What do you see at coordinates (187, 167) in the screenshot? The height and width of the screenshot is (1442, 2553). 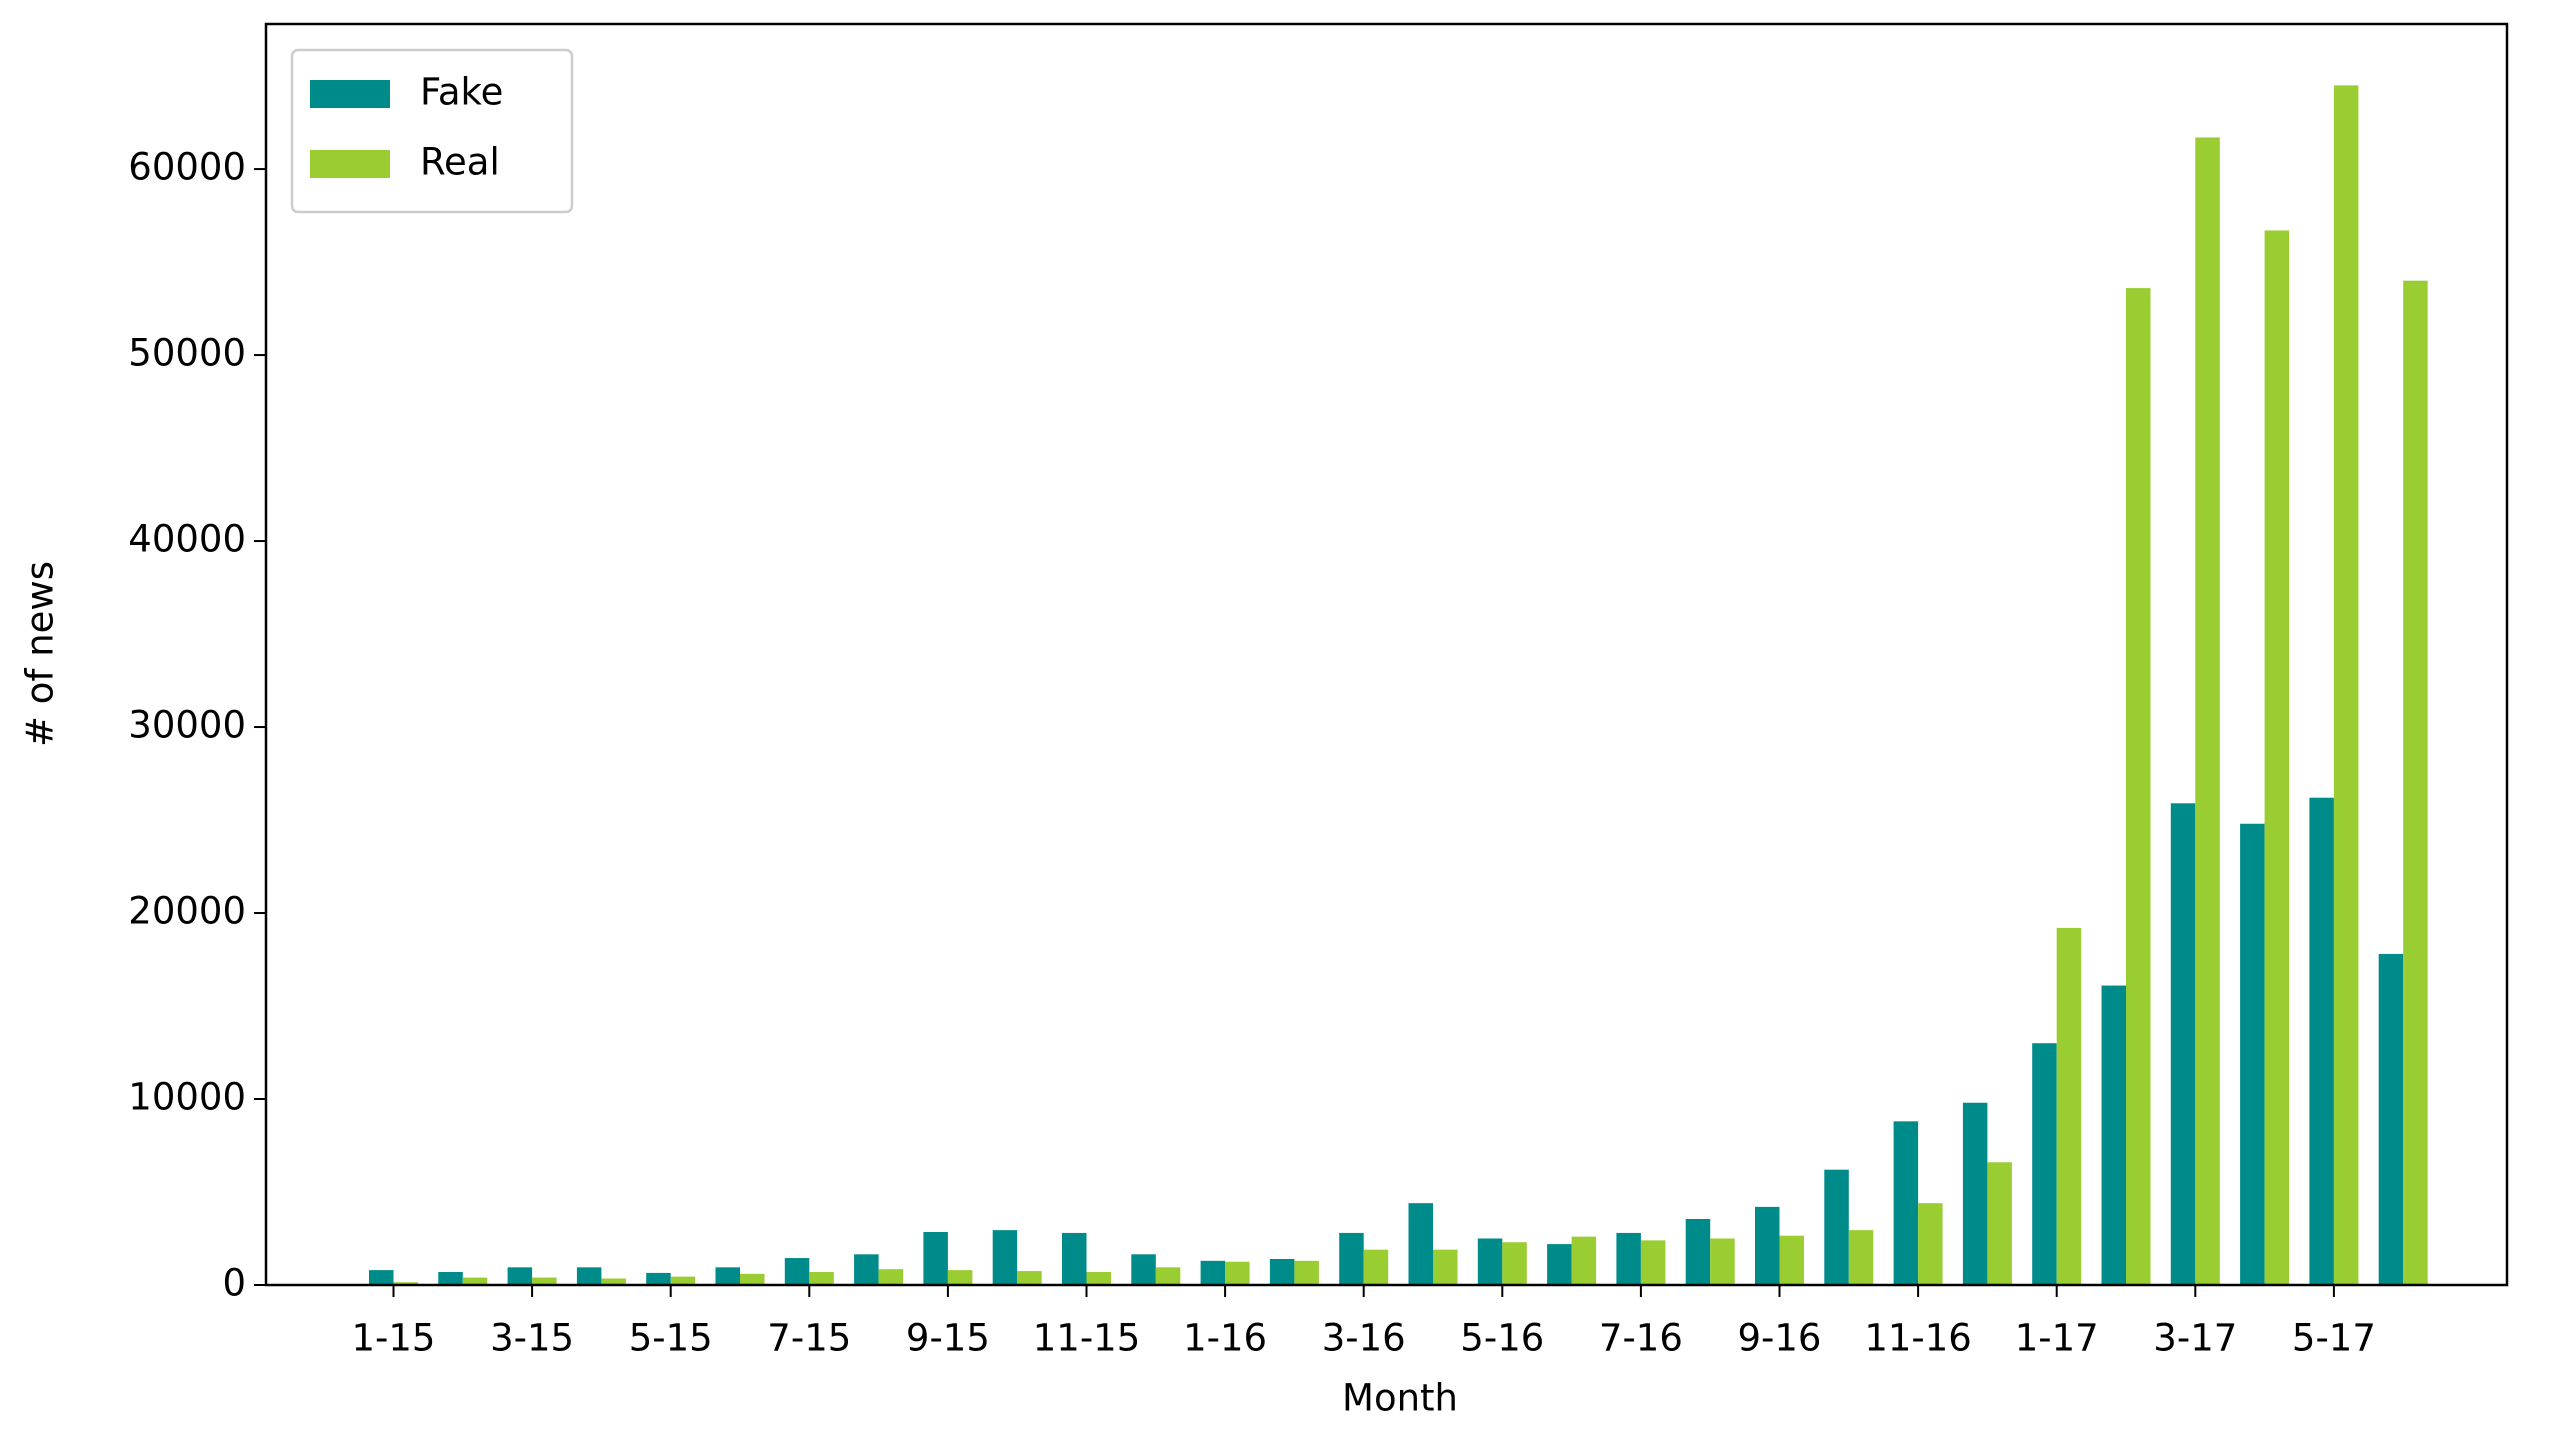 I see `y-tick-label: 60000` at bounding box center [187, 167].